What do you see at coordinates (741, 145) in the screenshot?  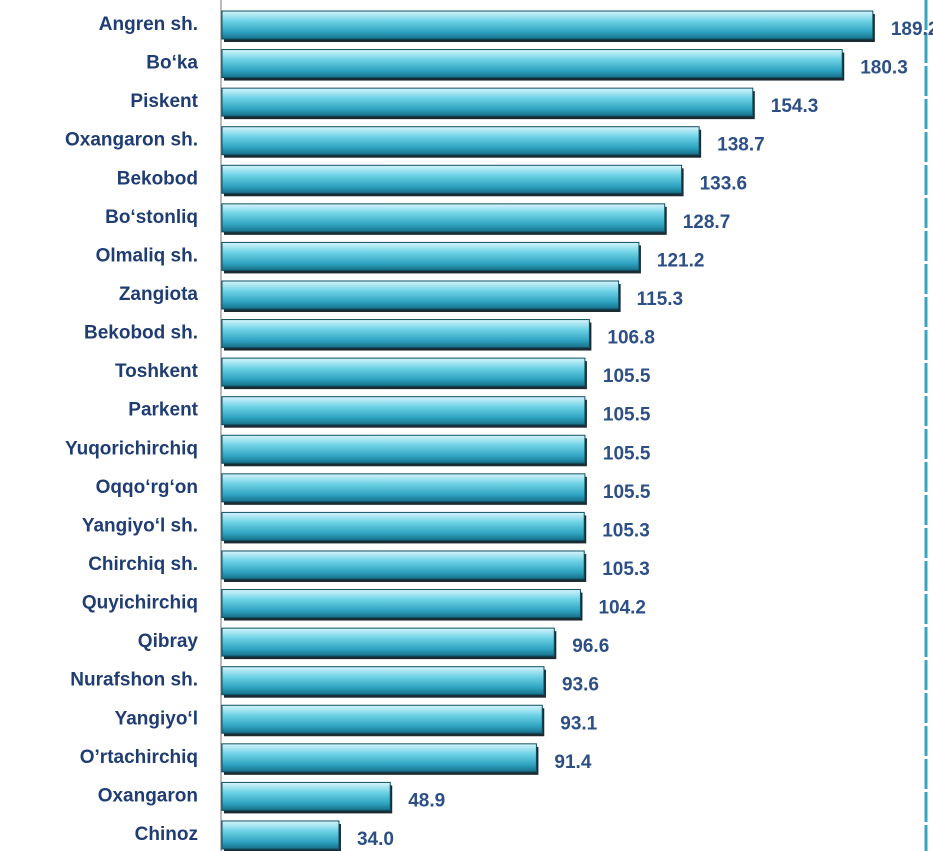 I see `value-label: 138.7` at bounding box center [741, 145].